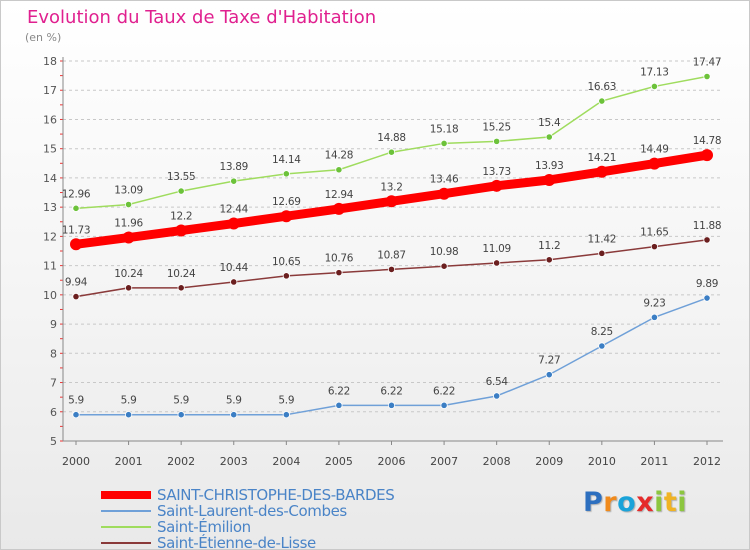  Describe the element at coordinates (549, 123) in the screenshot. I see `data-label: 15.4` at that location.